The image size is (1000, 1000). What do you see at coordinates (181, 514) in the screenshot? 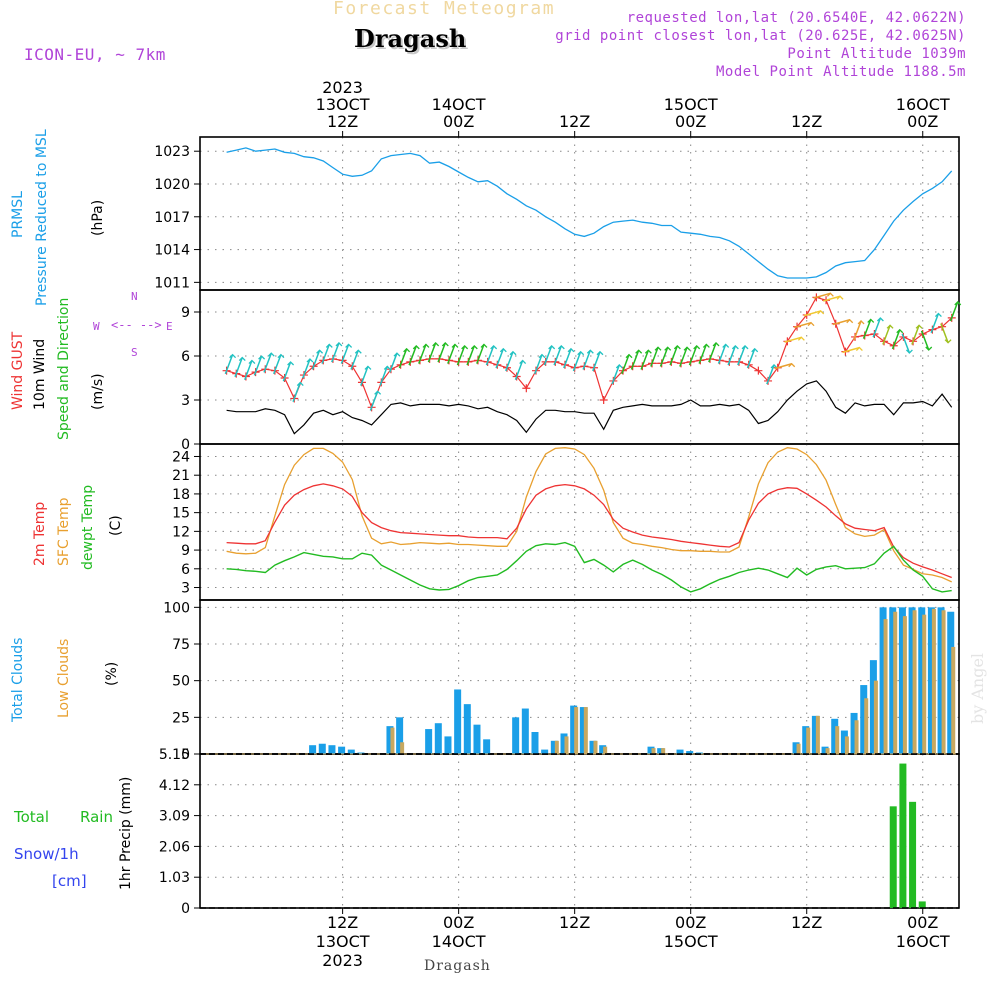
I see `y-tick-label: 15` at bounding box center [181, 514].